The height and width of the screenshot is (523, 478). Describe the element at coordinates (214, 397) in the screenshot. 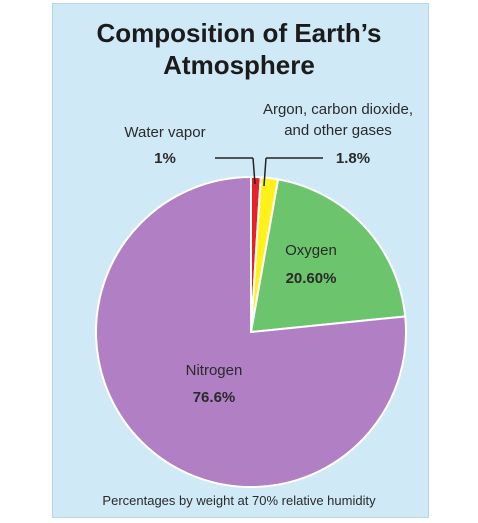

I see `nitrogen-value: 76.6%` at that location.